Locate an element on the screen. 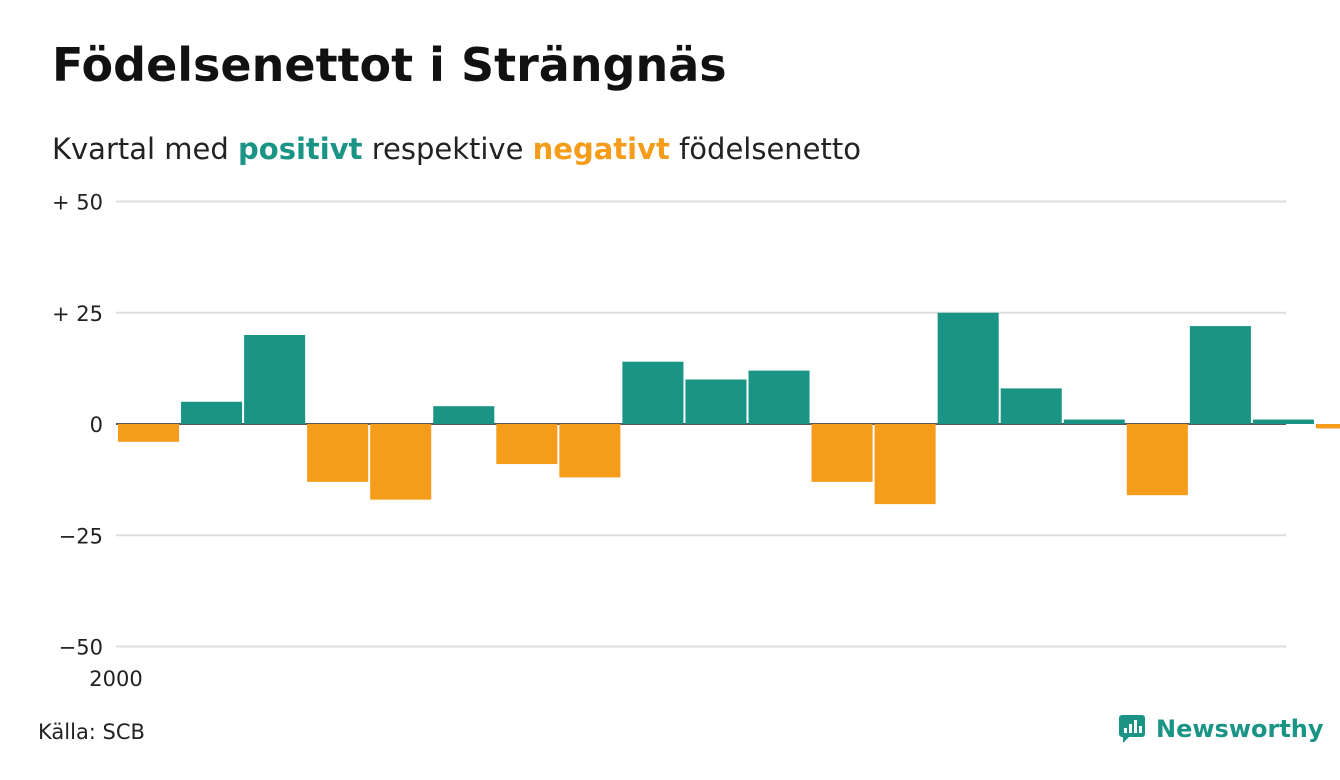 The image size is (1340, 780). x-axis-tick-labels: 20002005201020152020 is located at coordinates (115, 679).